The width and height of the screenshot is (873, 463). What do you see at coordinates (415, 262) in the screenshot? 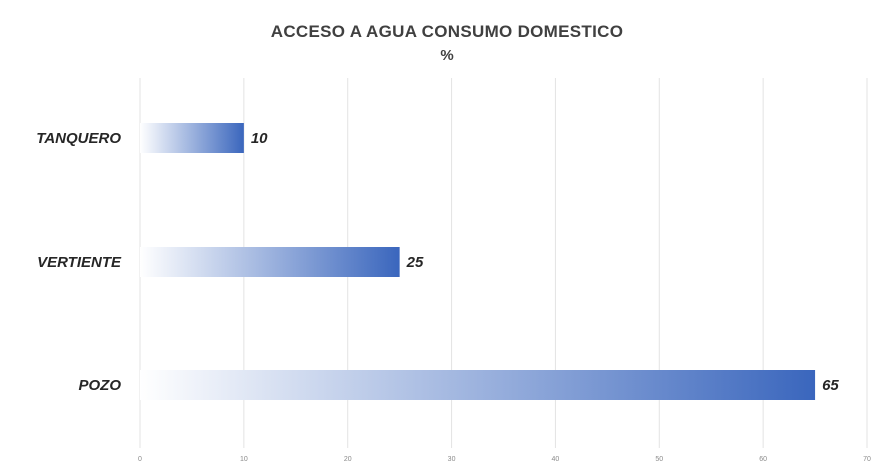
I see `data-label-vertiente: 25` at bounding box center [415, 262].